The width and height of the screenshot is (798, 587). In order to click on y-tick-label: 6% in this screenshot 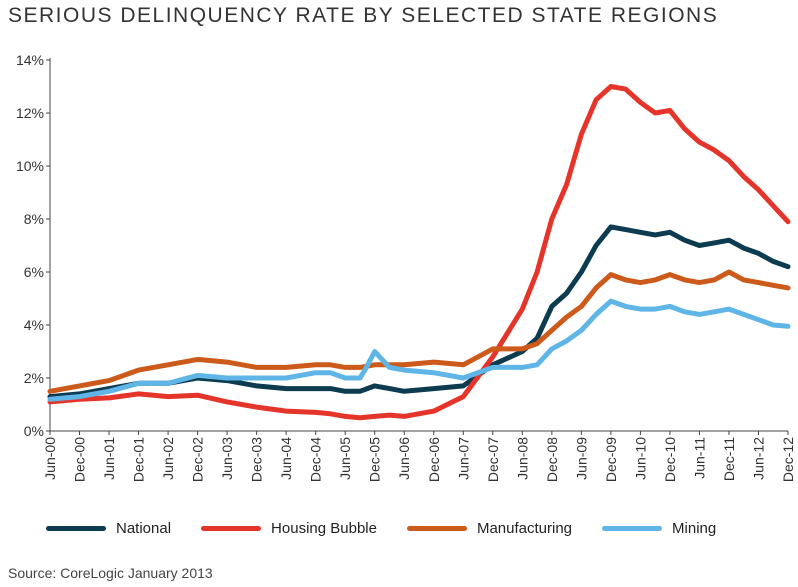, I will do `click(34, 272)`.